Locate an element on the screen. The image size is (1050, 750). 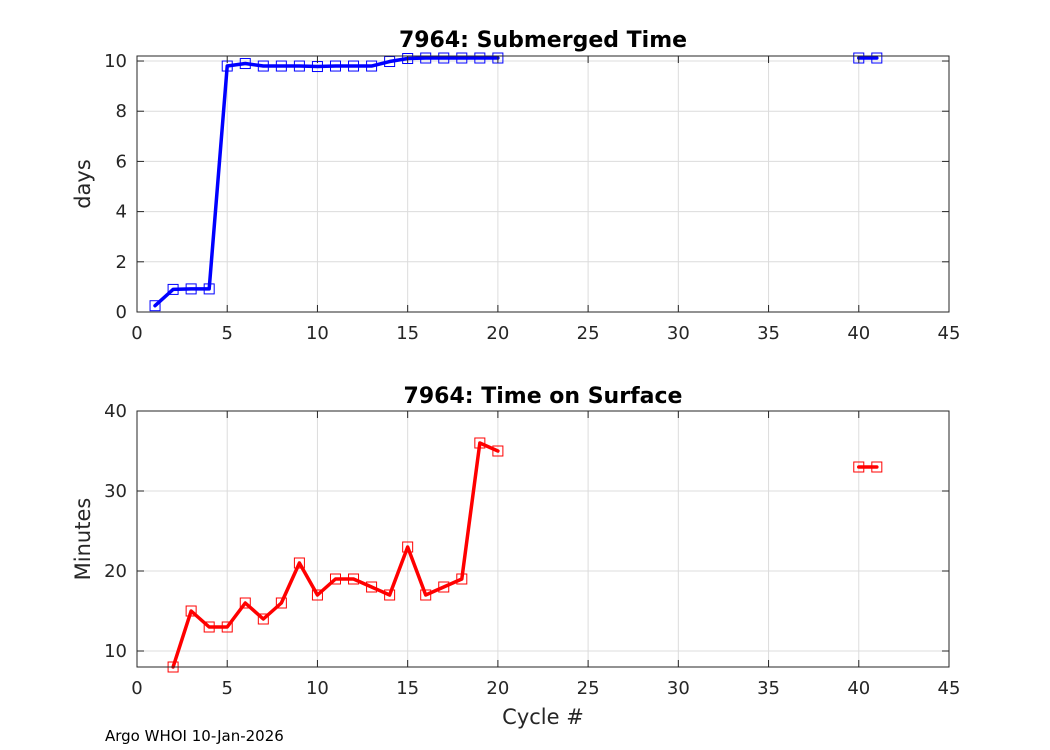
surface-series-line is located at coordinates (335, 555).